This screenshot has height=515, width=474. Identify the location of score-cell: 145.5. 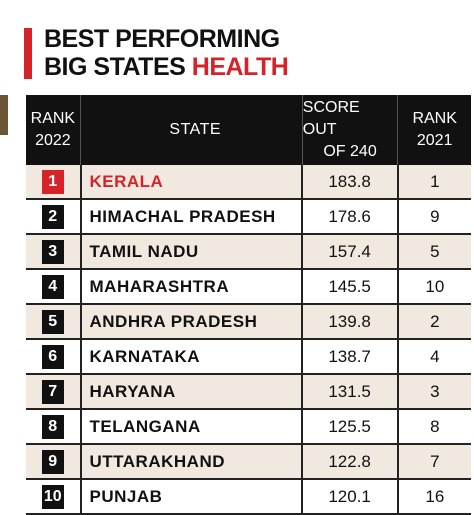
(351, 286).